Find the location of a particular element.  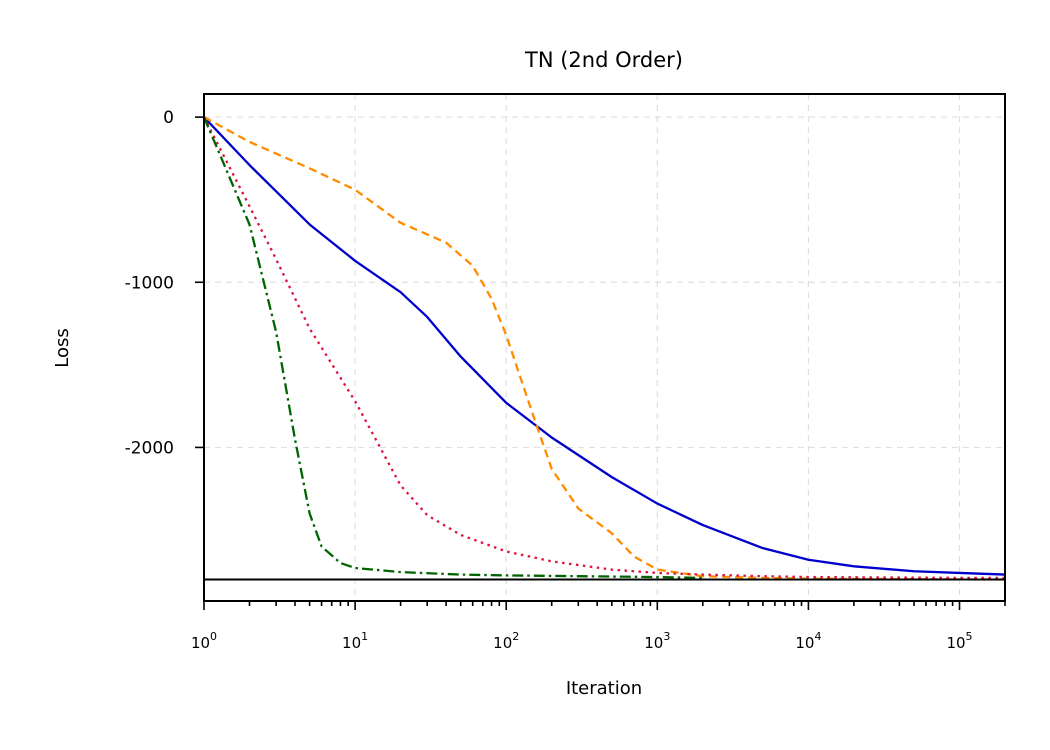

y-tick-label: 0 is located at coordinates (168, 118).